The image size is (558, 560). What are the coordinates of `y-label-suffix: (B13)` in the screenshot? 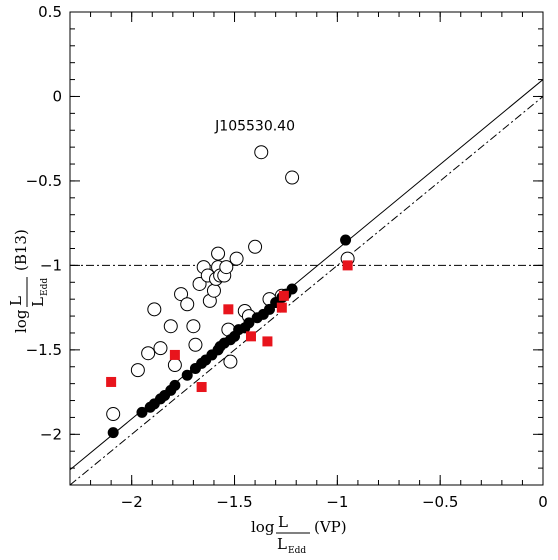 It's located at (21, 250).